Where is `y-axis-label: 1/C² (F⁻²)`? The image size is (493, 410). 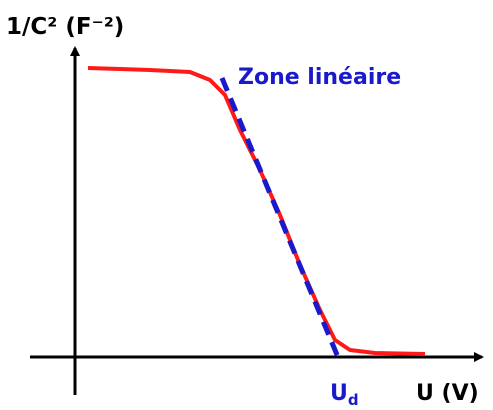 y-axis-label: 1/C² (F⁻²) is located at coordinates (65, 27).